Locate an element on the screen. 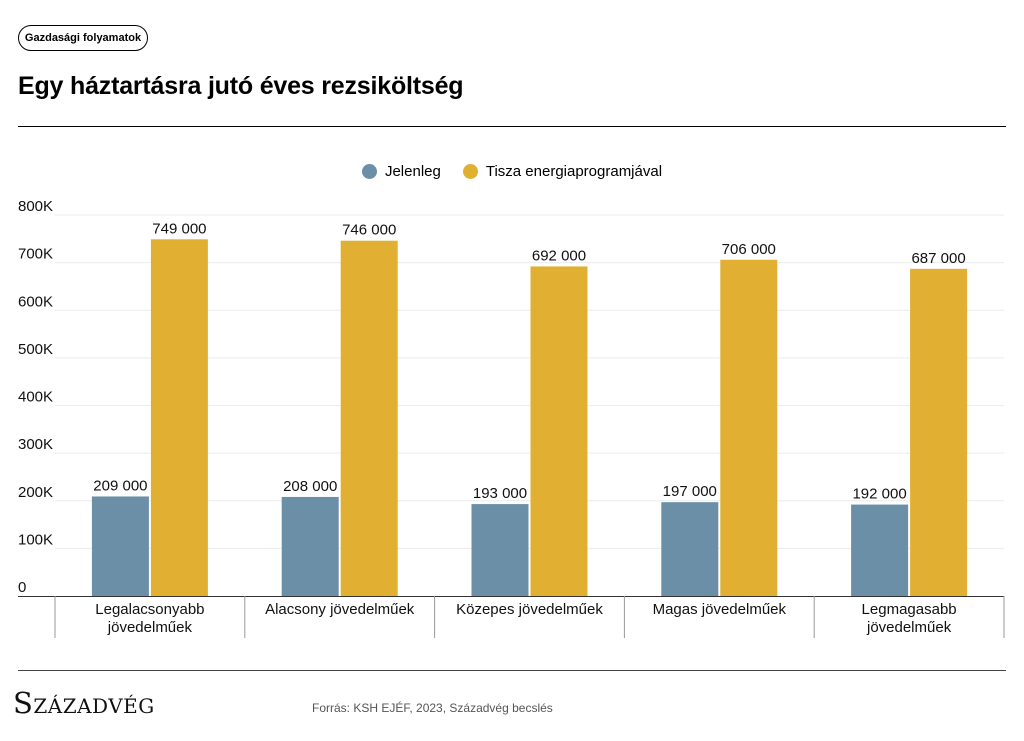  legend-swatch-jelenleg is located at coordinates (369, 171).